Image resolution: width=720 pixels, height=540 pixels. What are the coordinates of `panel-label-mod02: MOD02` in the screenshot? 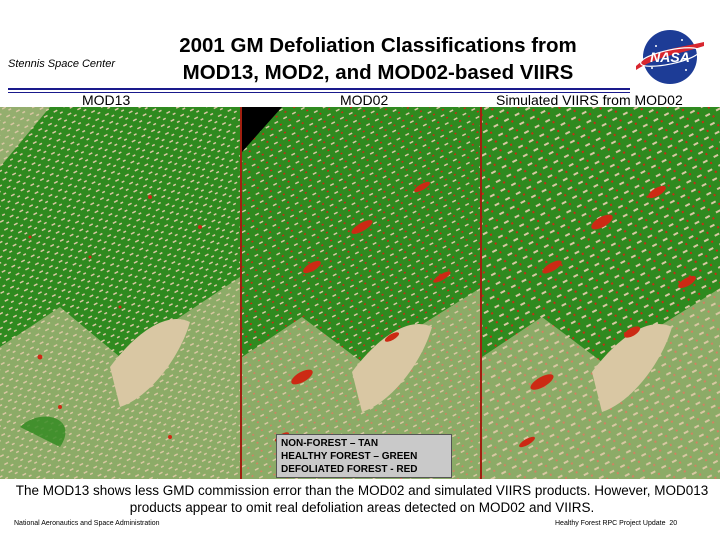 It's located at (364, 100).